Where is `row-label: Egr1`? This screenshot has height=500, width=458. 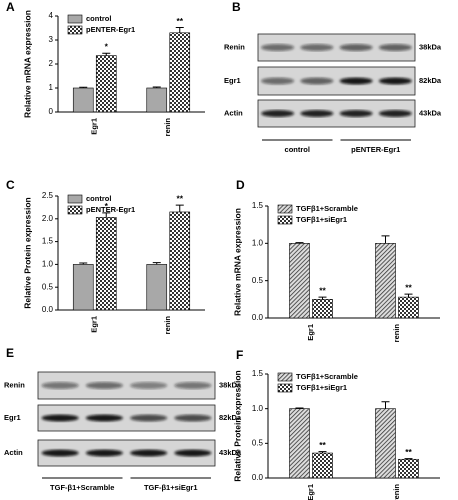 row-label: Egr1 is located at coordinates (232, 80).